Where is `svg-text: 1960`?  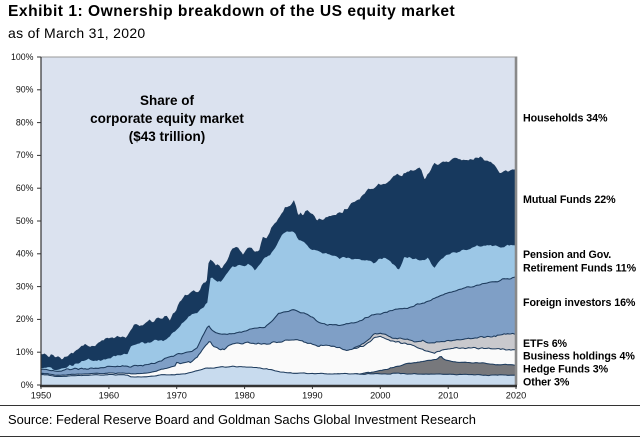 svg-text: 1960 is located at coordinates (109, 396).